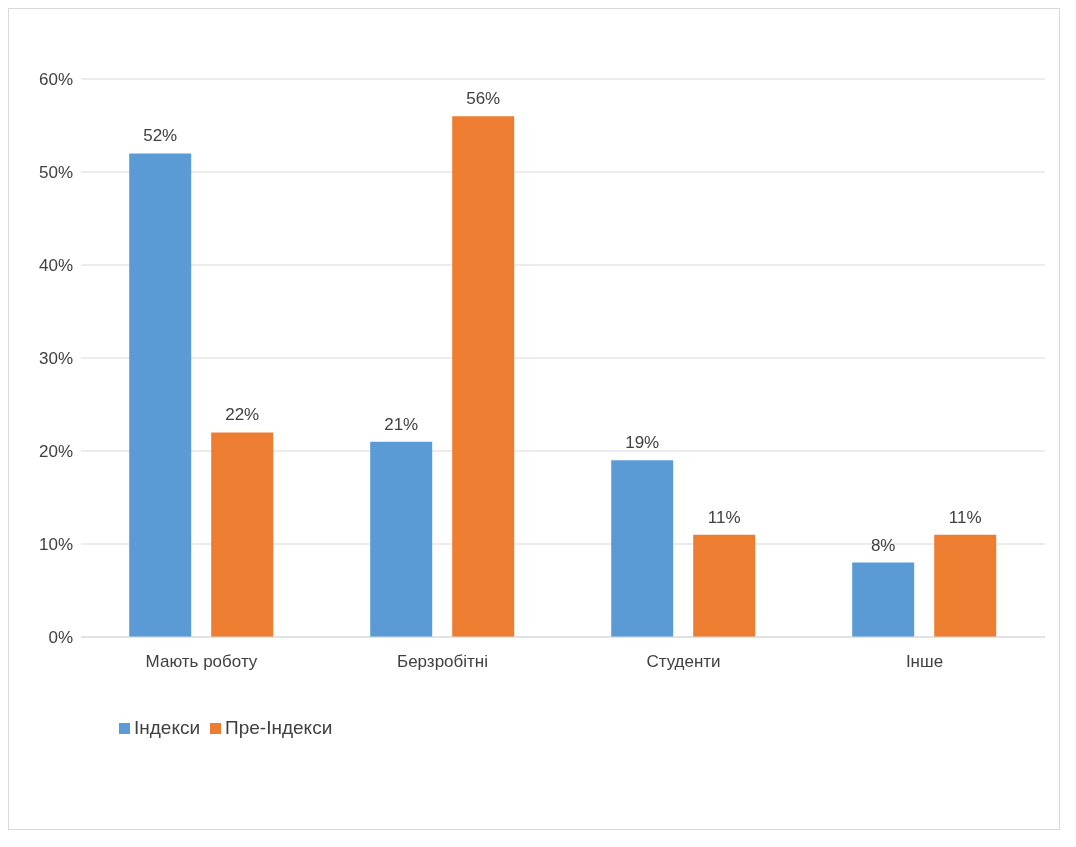 This screenshot has height=847, width=1076. Describe the element at coordinates (442, 662) in the screenshot. I see `x-tick-label: Берзробітні` at that location.